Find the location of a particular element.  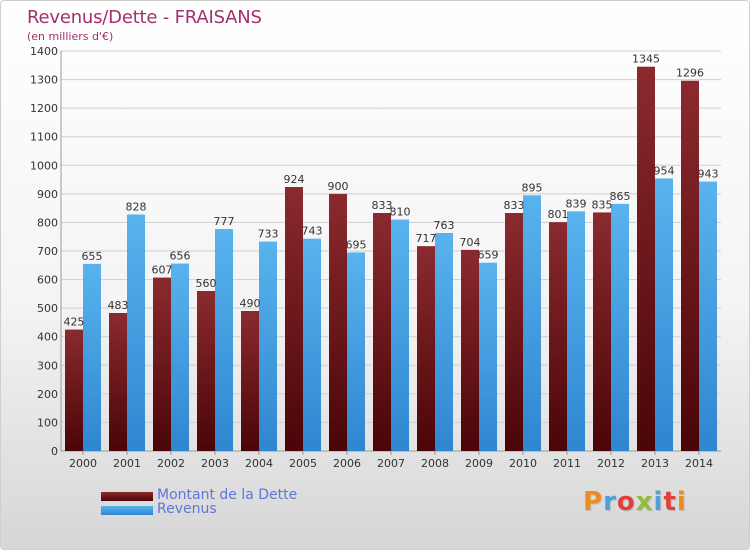

y-tick-label: 0 is located at coordinates (54, 451).